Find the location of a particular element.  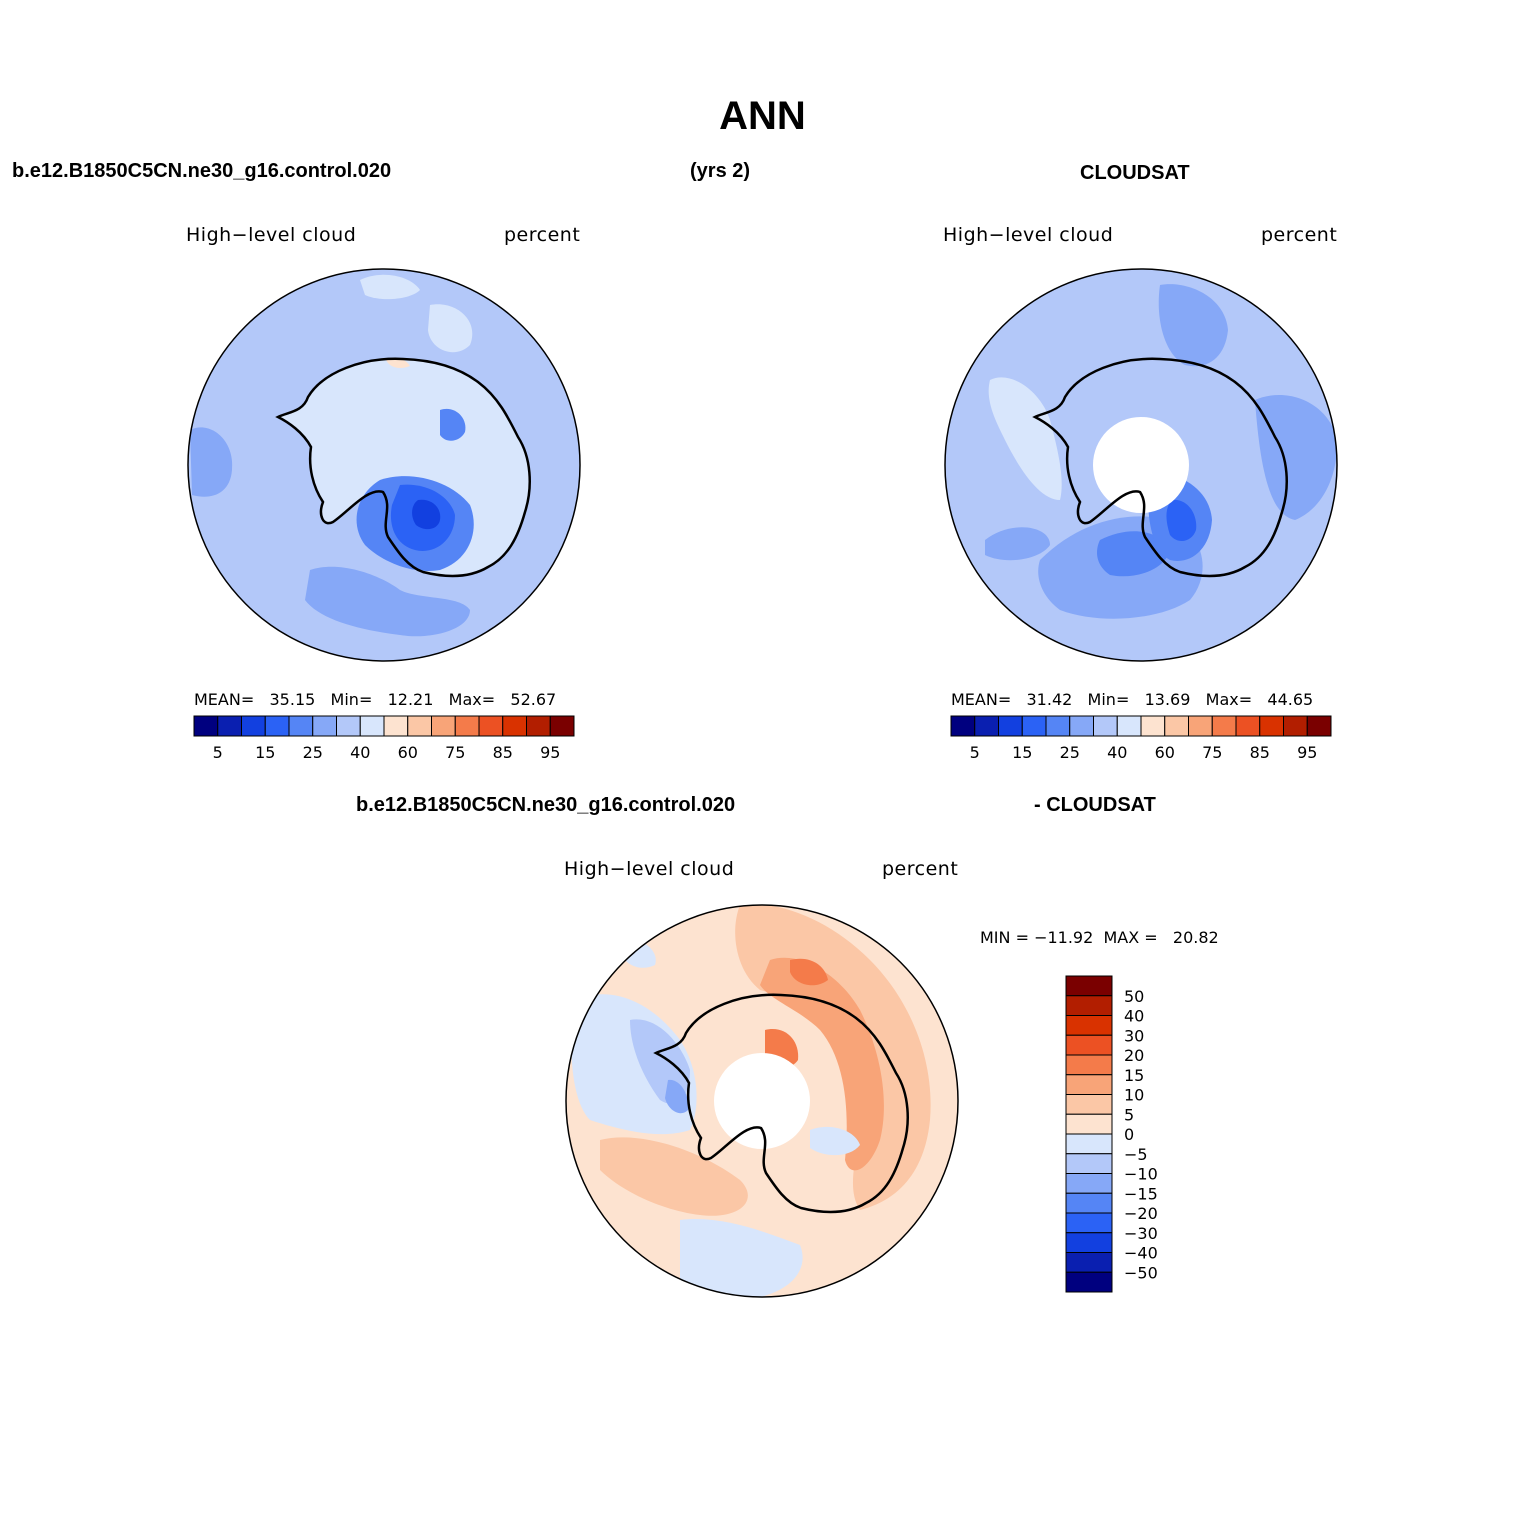

panel2-colorbar-tick-label: 15 is located at coordinates (1022, 752).